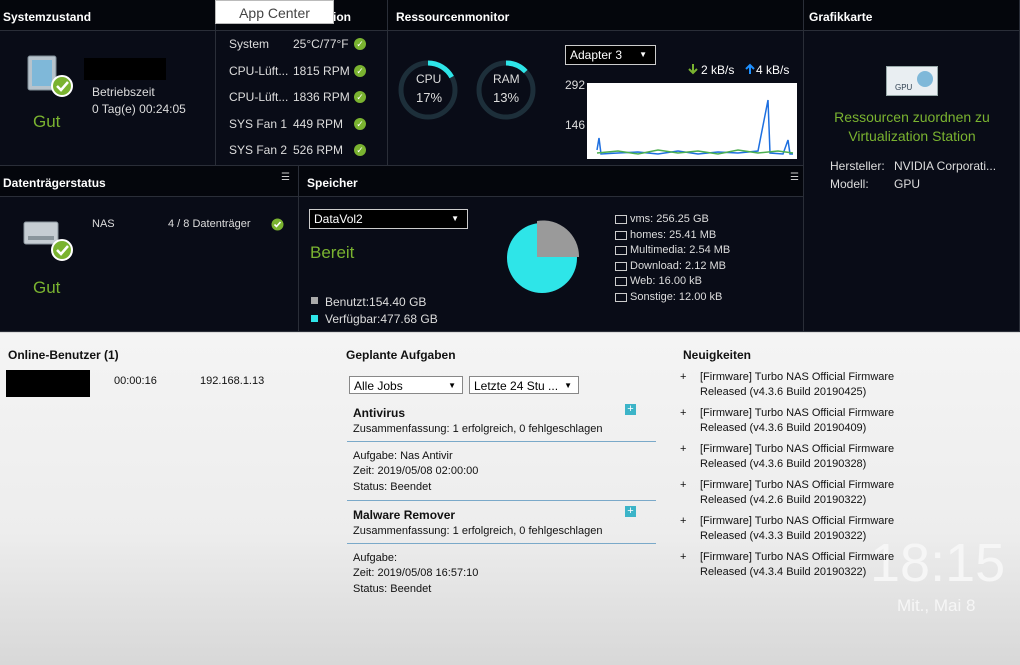 The width and height of the screenshot is (1020, 665). Describe the element at coordinates (695, 152) in the screenshot. I see `net-line` at that location.